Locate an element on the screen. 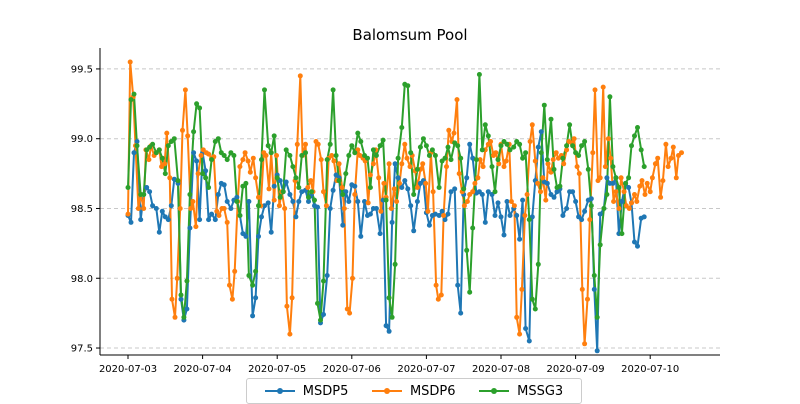 The width and height of the screenshot is (800, 404). legend-label: MSDP5 is located at coordinates (325, 391).